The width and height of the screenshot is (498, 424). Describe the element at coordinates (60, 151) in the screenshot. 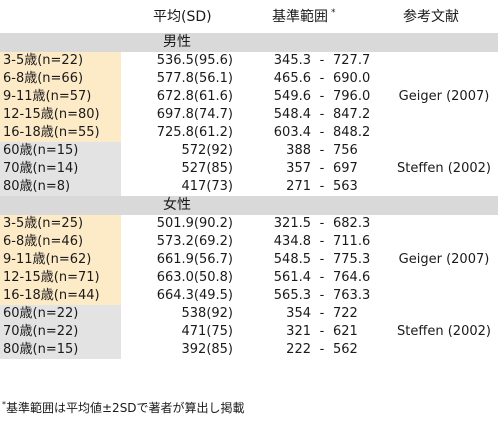

I see `age-group-cell: 60歳(n=15)` at that location.